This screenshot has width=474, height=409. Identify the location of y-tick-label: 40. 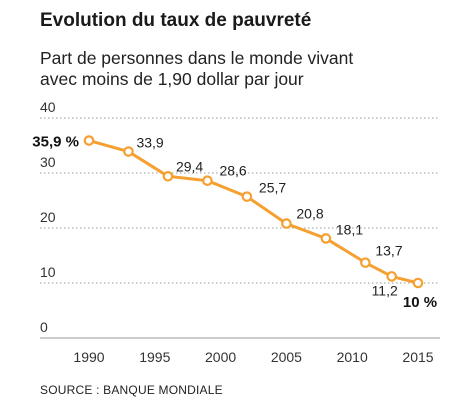
(48, 107).